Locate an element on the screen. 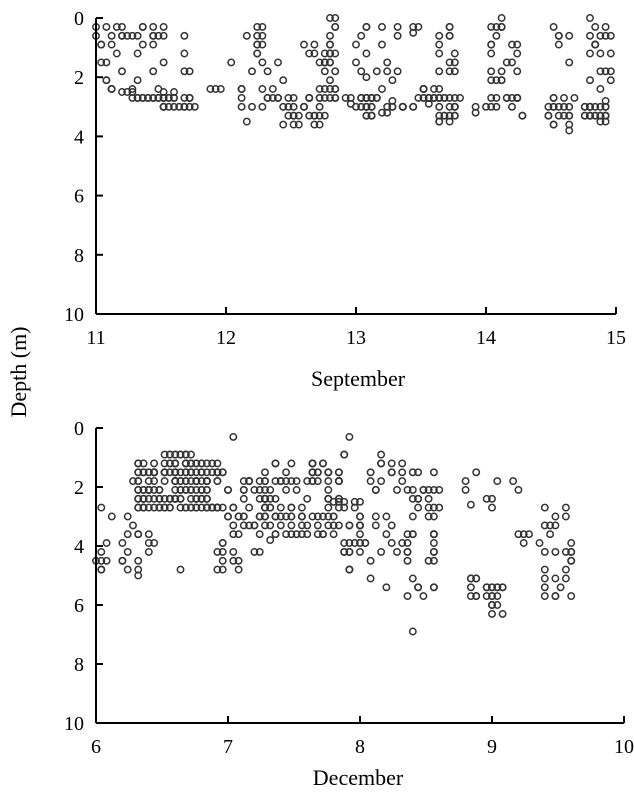  y-tick-label: 4 is located at coordinates (79, 137).